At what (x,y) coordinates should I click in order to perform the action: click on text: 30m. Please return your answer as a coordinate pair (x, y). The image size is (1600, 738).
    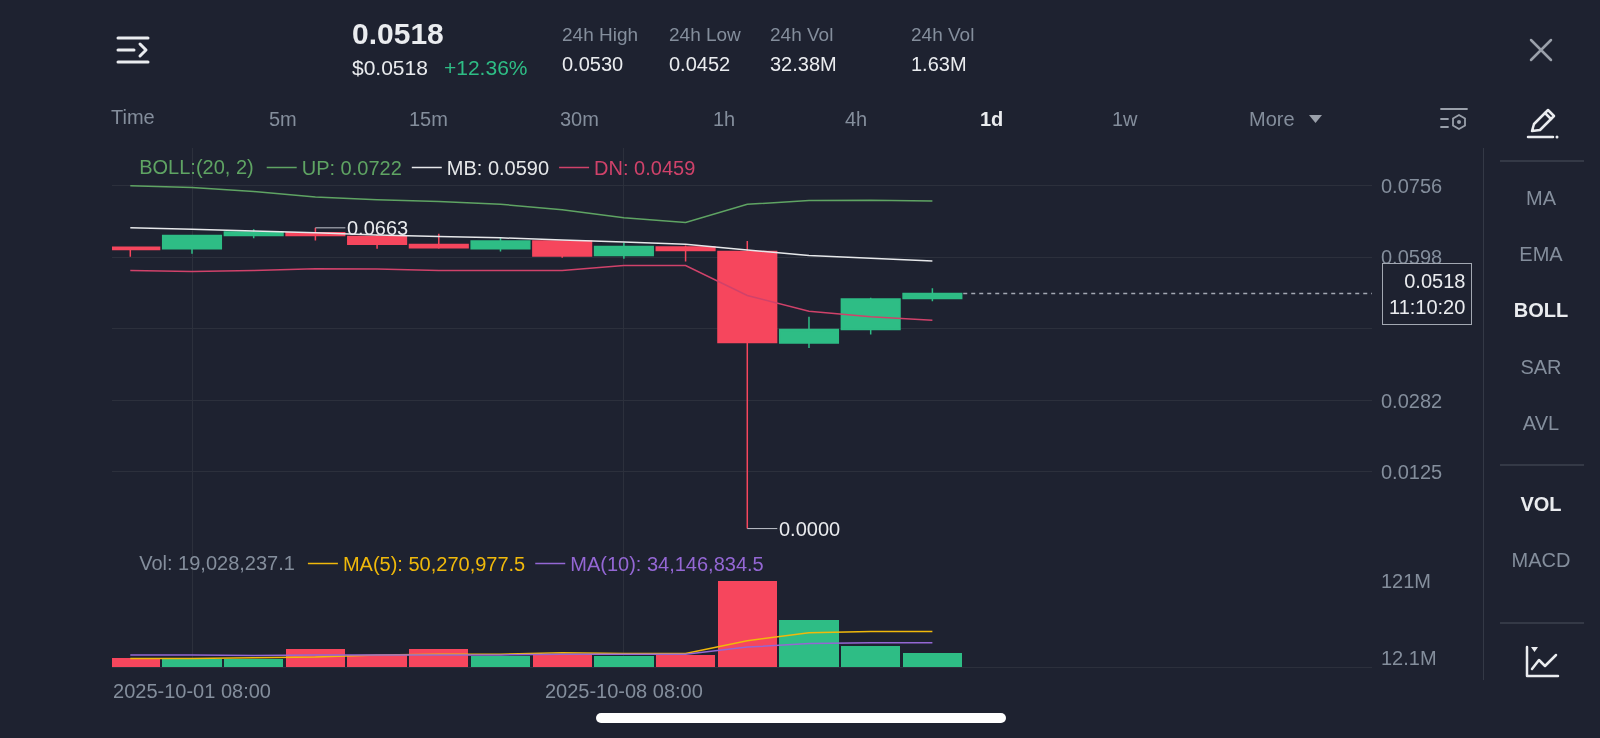
    Looking at the image, I should click on (579, 119).